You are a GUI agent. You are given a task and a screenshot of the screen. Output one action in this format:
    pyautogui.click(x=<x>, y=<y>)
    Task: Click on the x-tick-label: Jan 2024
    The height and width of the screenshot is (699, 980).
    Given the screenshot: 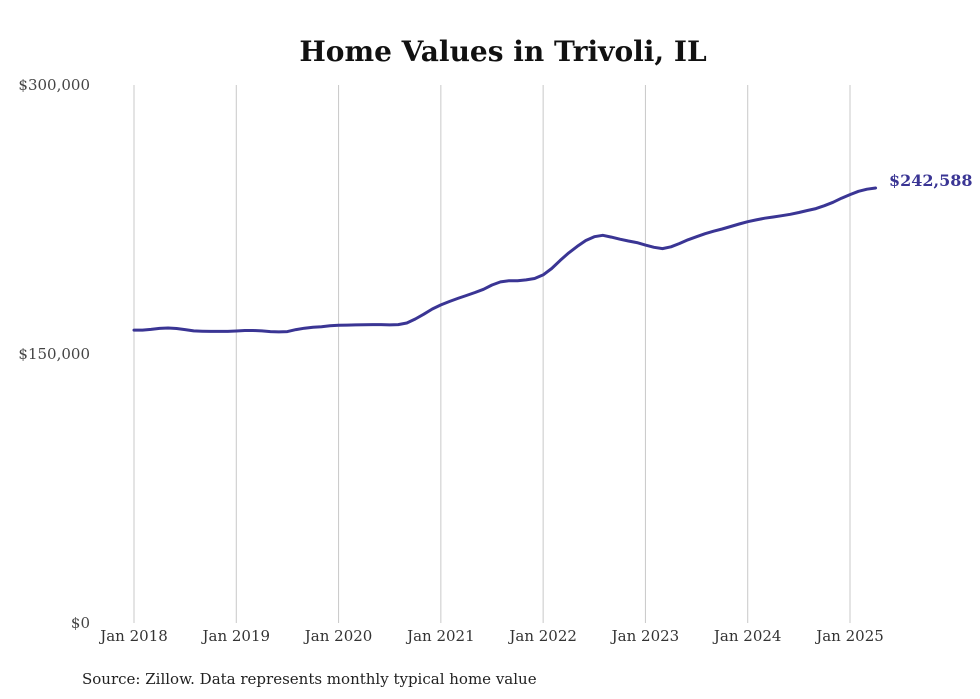 What is the action you would take?
    pyautogui.click(x=747, y=636)
    